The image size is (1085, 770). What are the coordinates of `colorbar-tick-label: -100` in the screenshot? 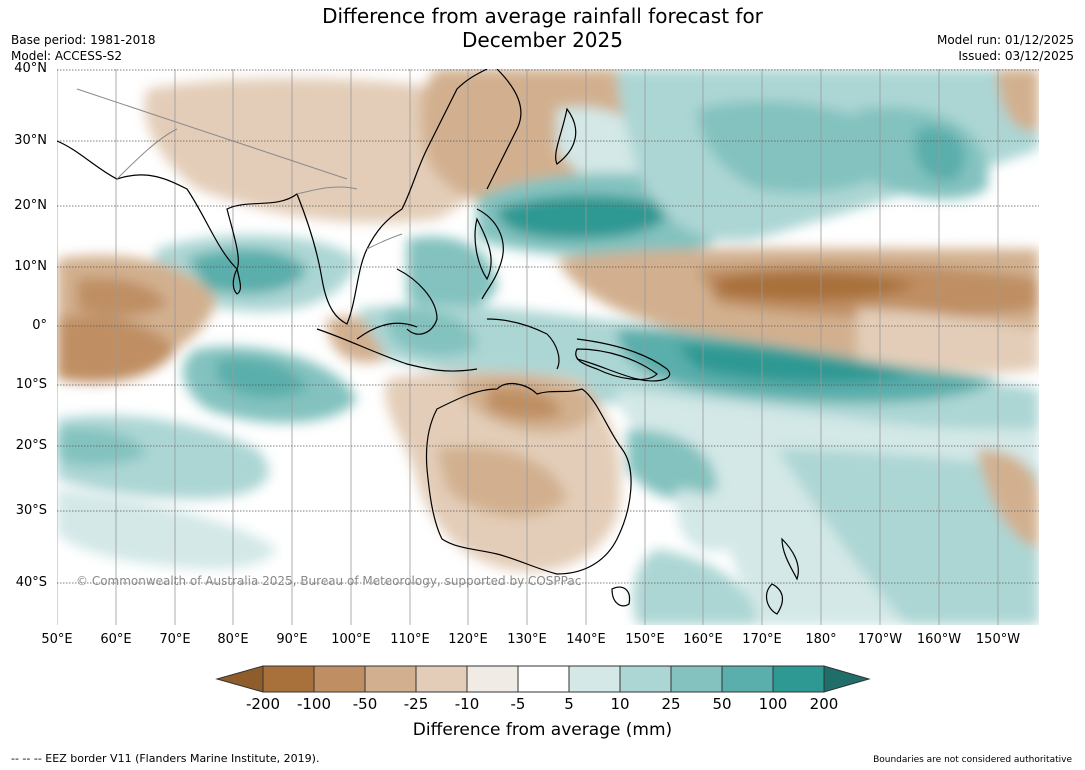 It's located at (314, 704).